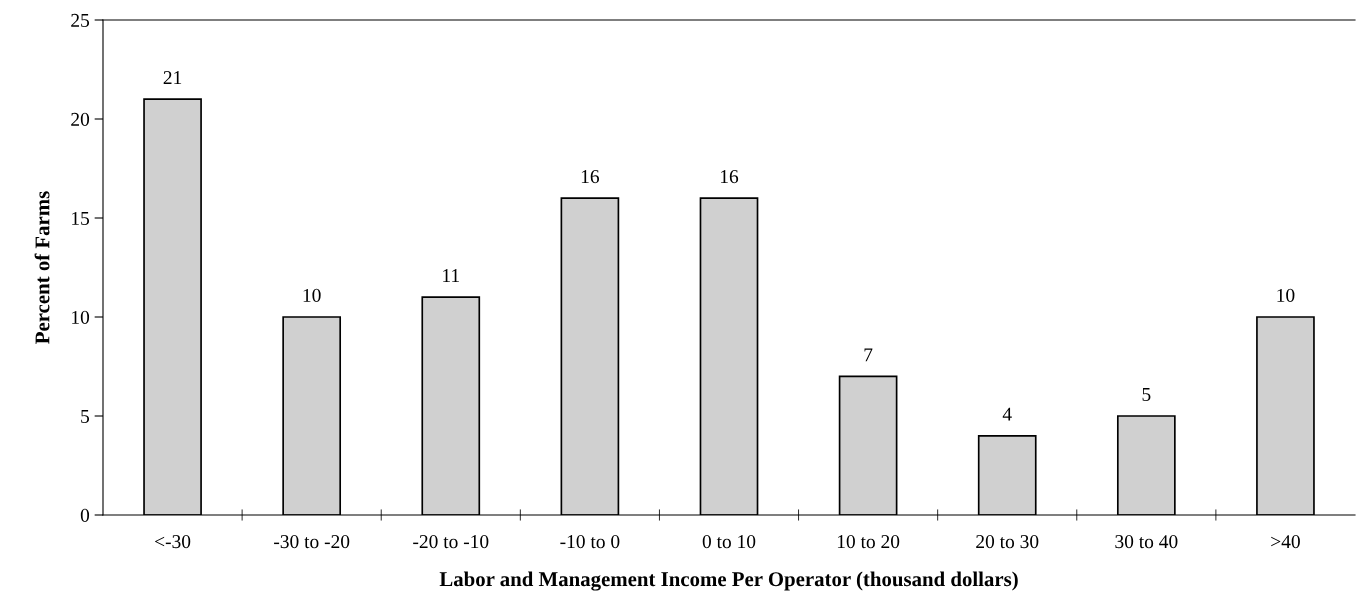  I want to click on data-label: 11, so click(451, 275).